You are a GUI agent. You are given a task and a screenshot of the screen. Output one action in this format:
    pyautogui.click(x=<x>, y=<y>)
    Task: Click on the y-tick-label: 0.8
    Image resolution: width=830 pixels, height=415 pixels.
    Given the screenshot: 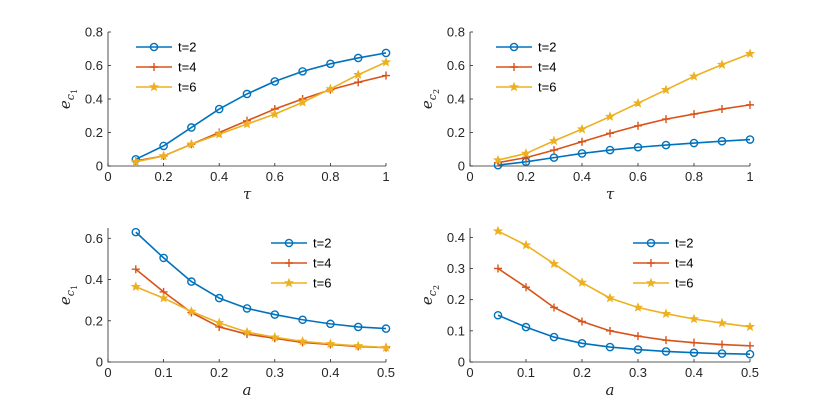 What is the action you would take?
    pyautogui.click(x=456, y=32)
    